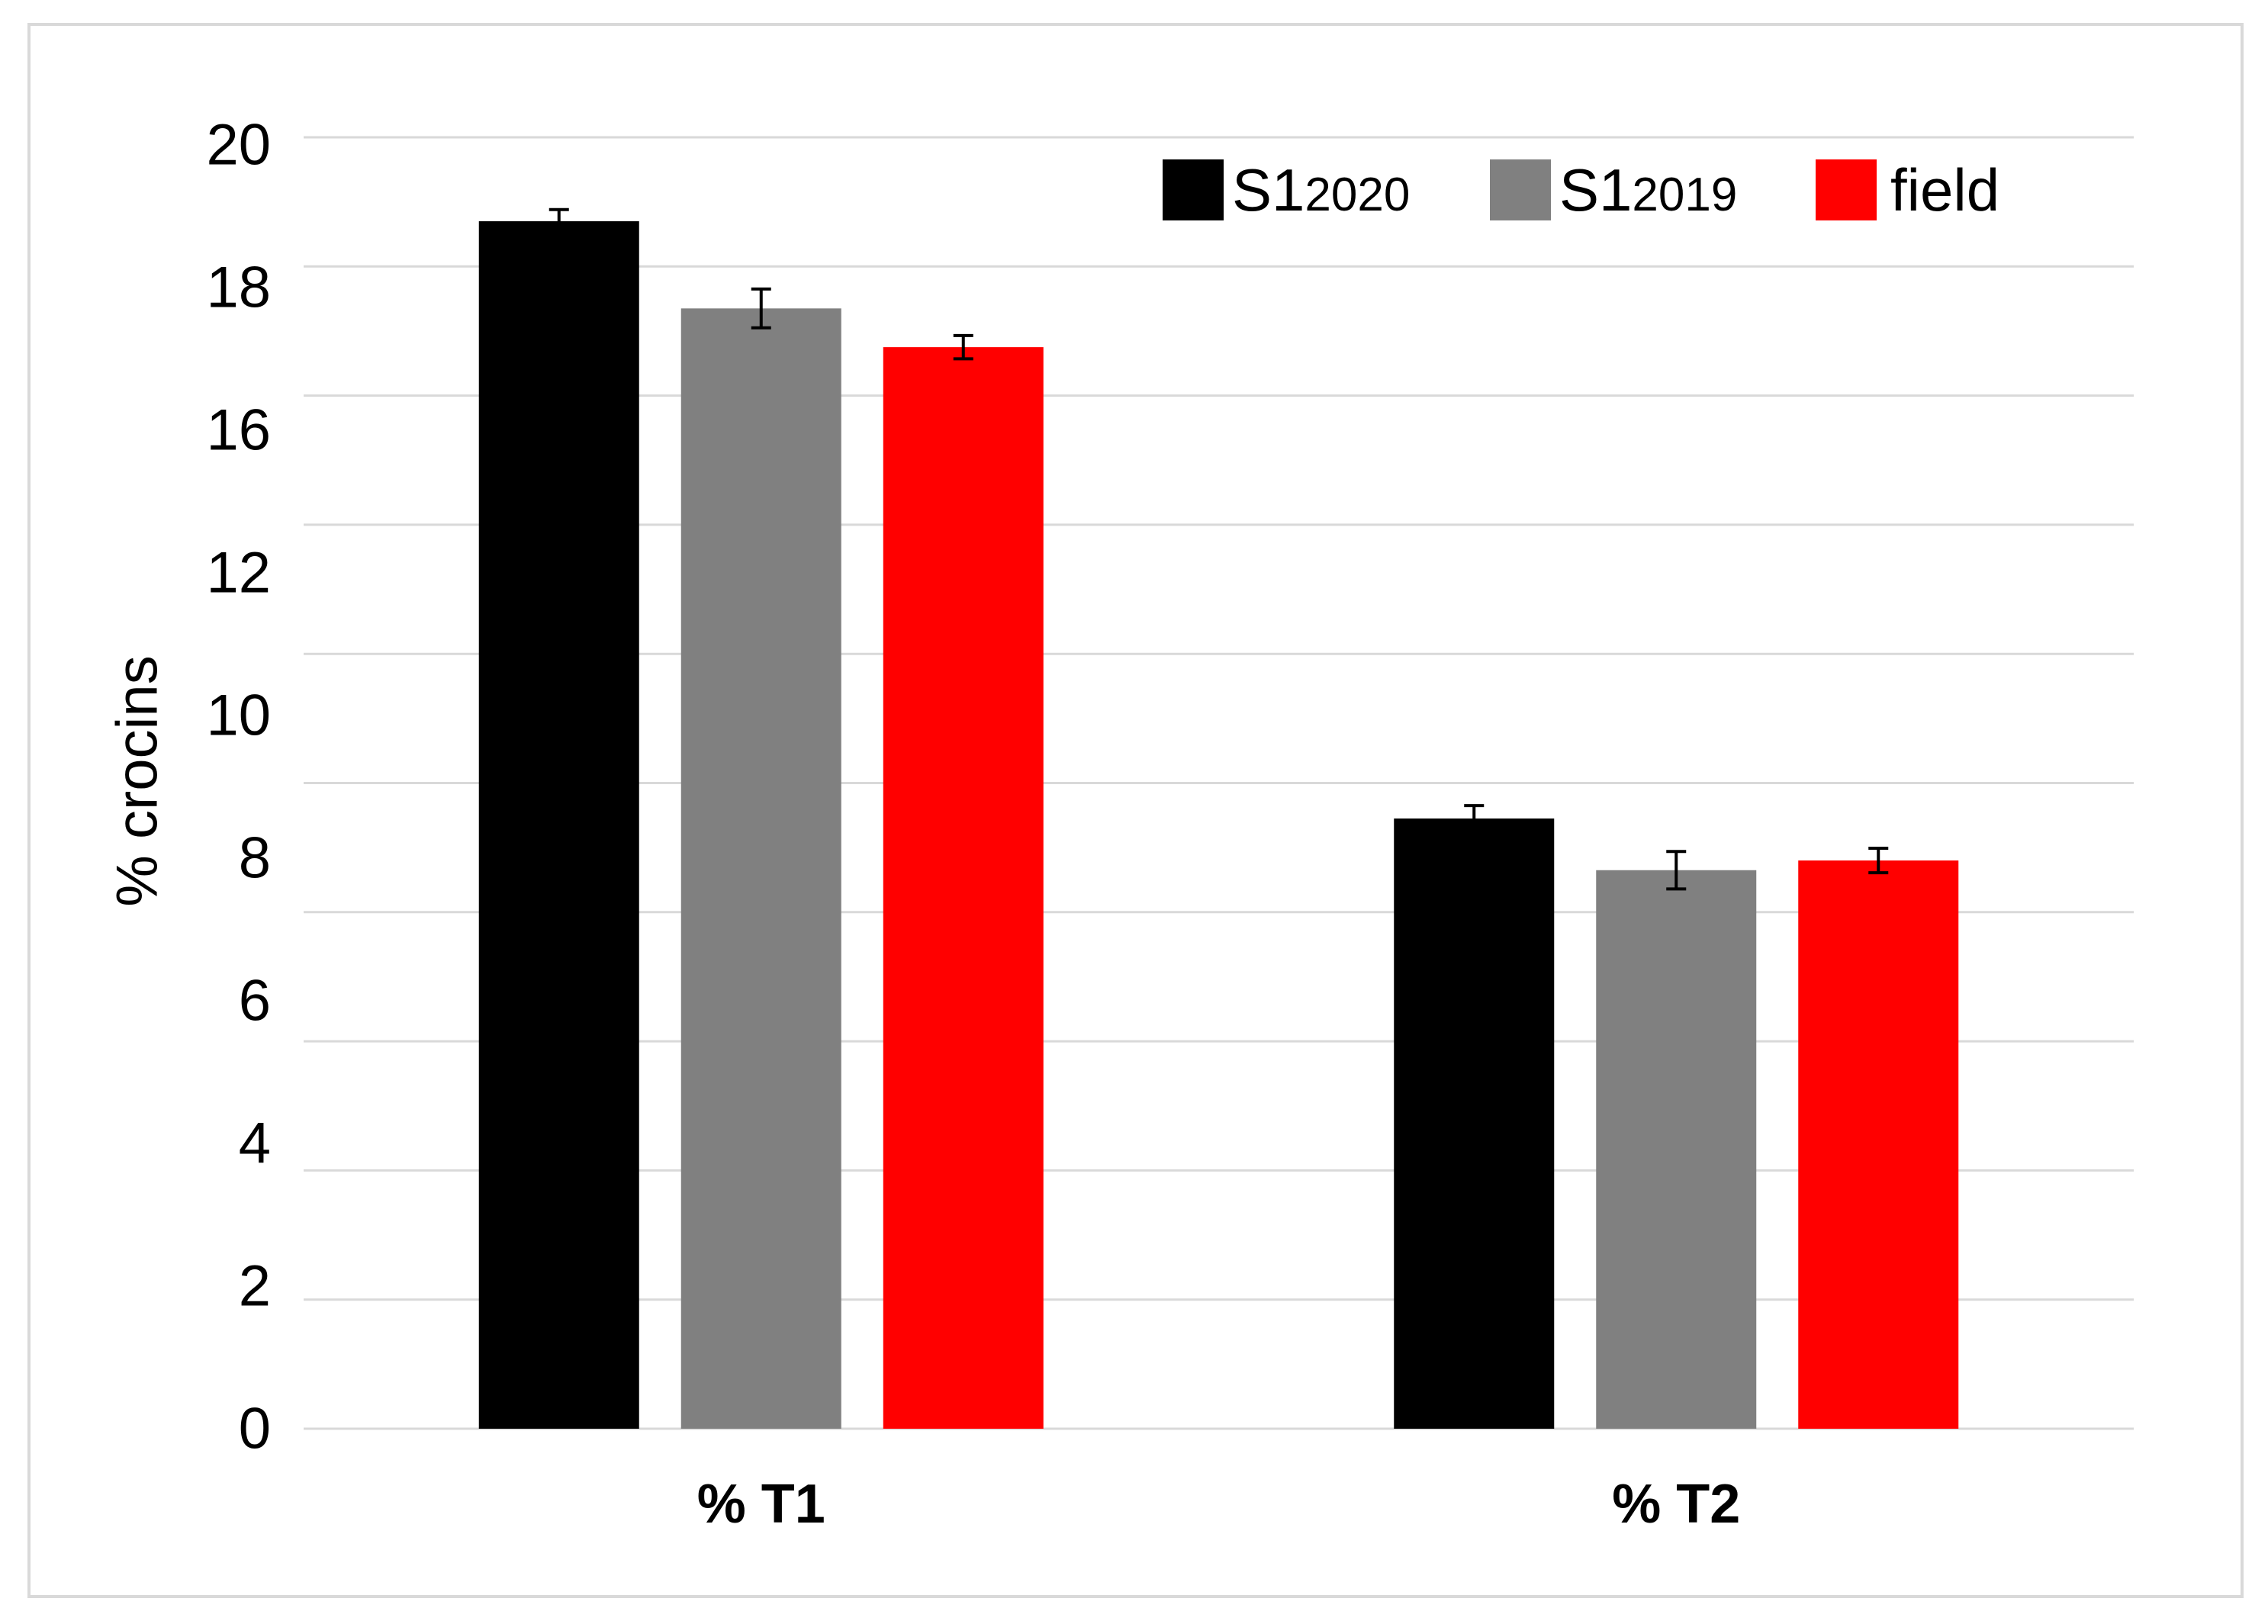  I want to click on legend-label: S12019, so click(1648, 190).